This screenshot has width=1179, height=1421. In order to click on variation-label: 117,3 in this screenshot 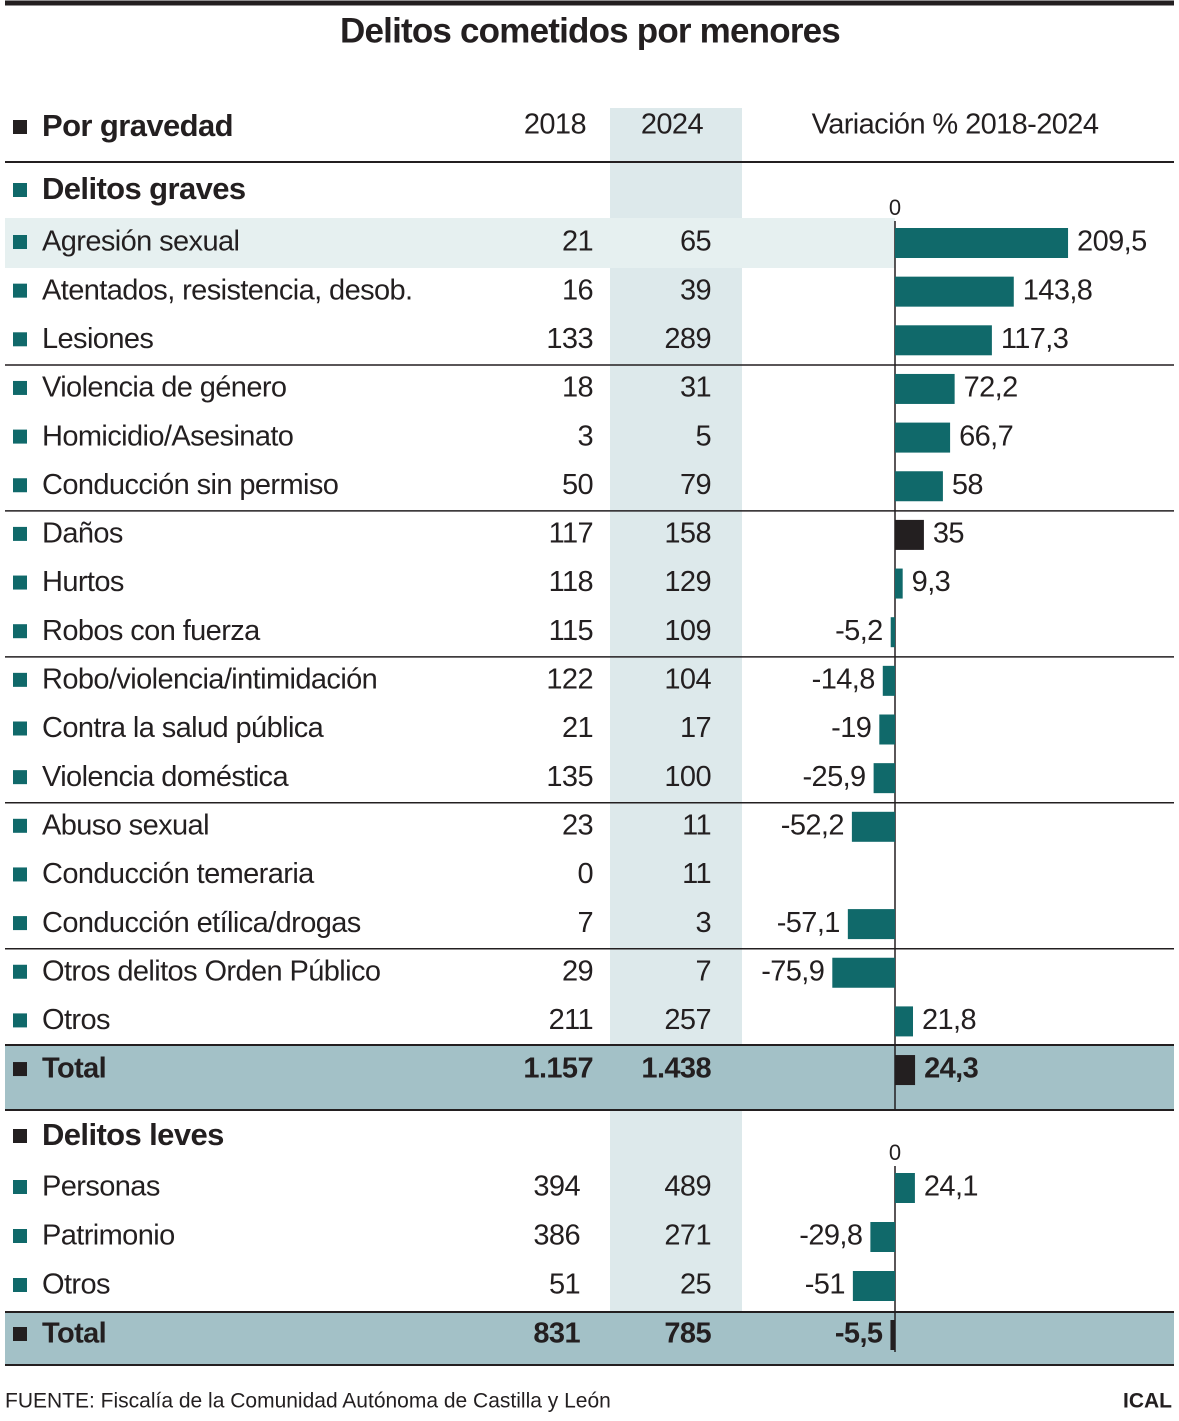, I will do `click(1034, 339)`.